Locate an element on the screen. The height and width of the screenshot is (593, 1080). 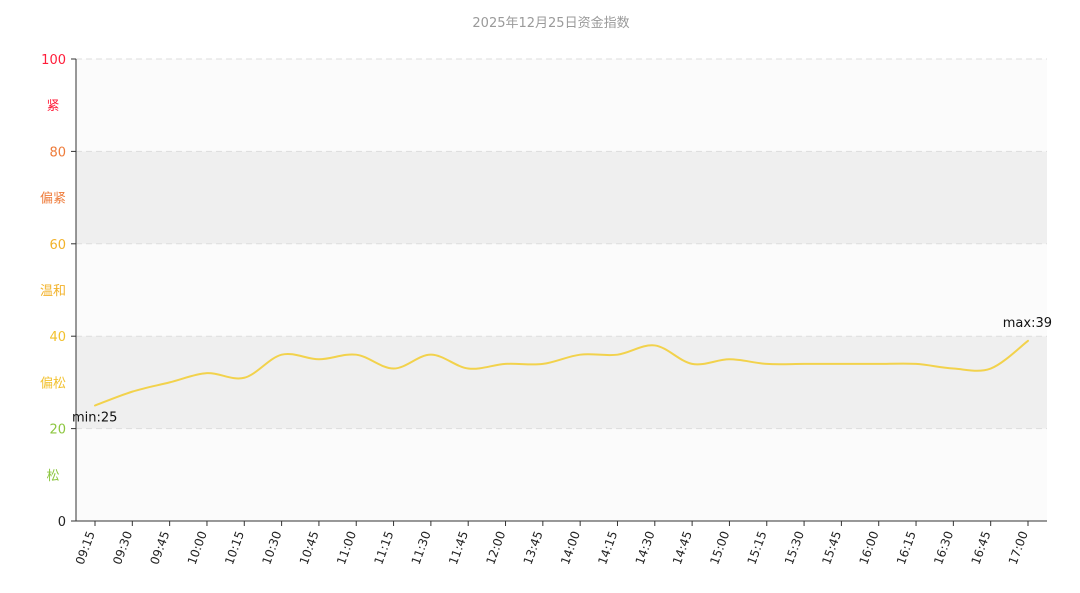
x-tick-group-23: 16:30 is located at coordinates (943, 547).